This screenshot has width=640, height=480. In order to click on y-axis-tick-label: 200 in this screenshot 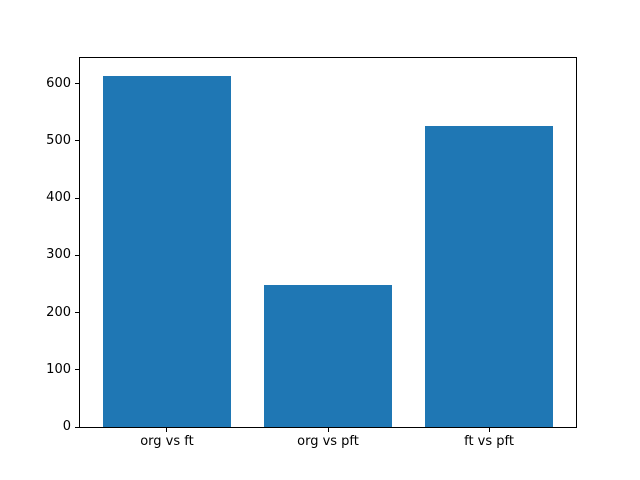, I will do `click(58, 312)`.